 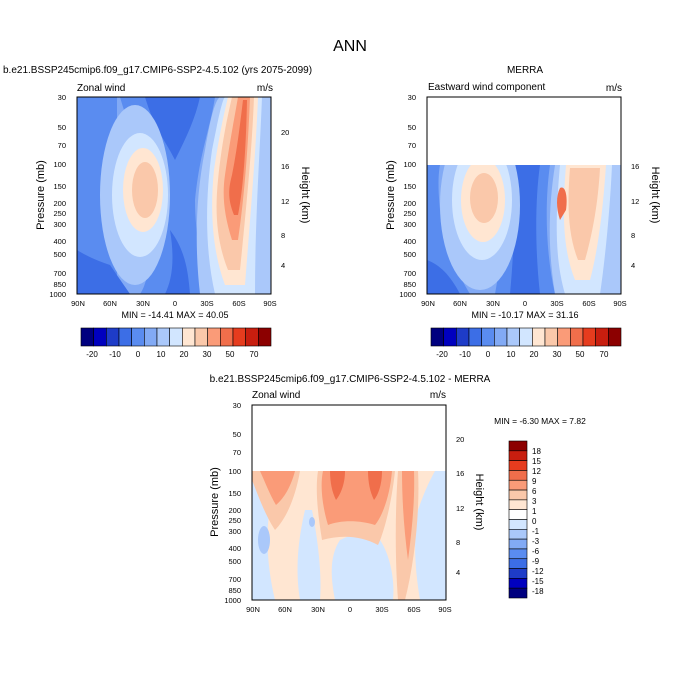 What do you see at coordinates (614, 88) in the screenshot?
I see `panel2-units-label: m/s` at bounding box center [614, 88].